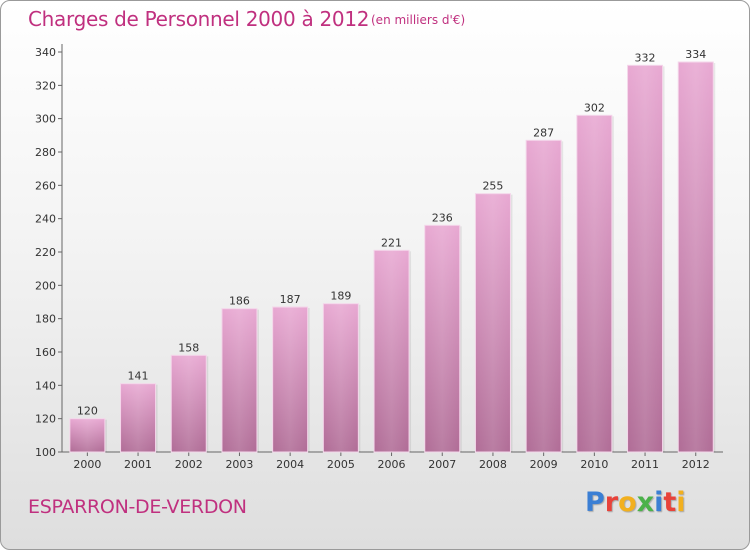 The image size is (750, 550). What do you see at coordinates (611, 502) in the screenshot?
I see `logo-letter: r` at bounding box center [611, 502].